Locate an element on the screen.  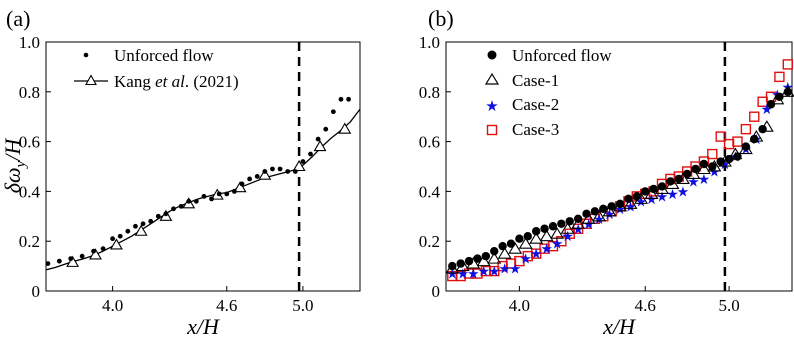
x-tick-label: 4.6 is located at coordinates (645, 305).